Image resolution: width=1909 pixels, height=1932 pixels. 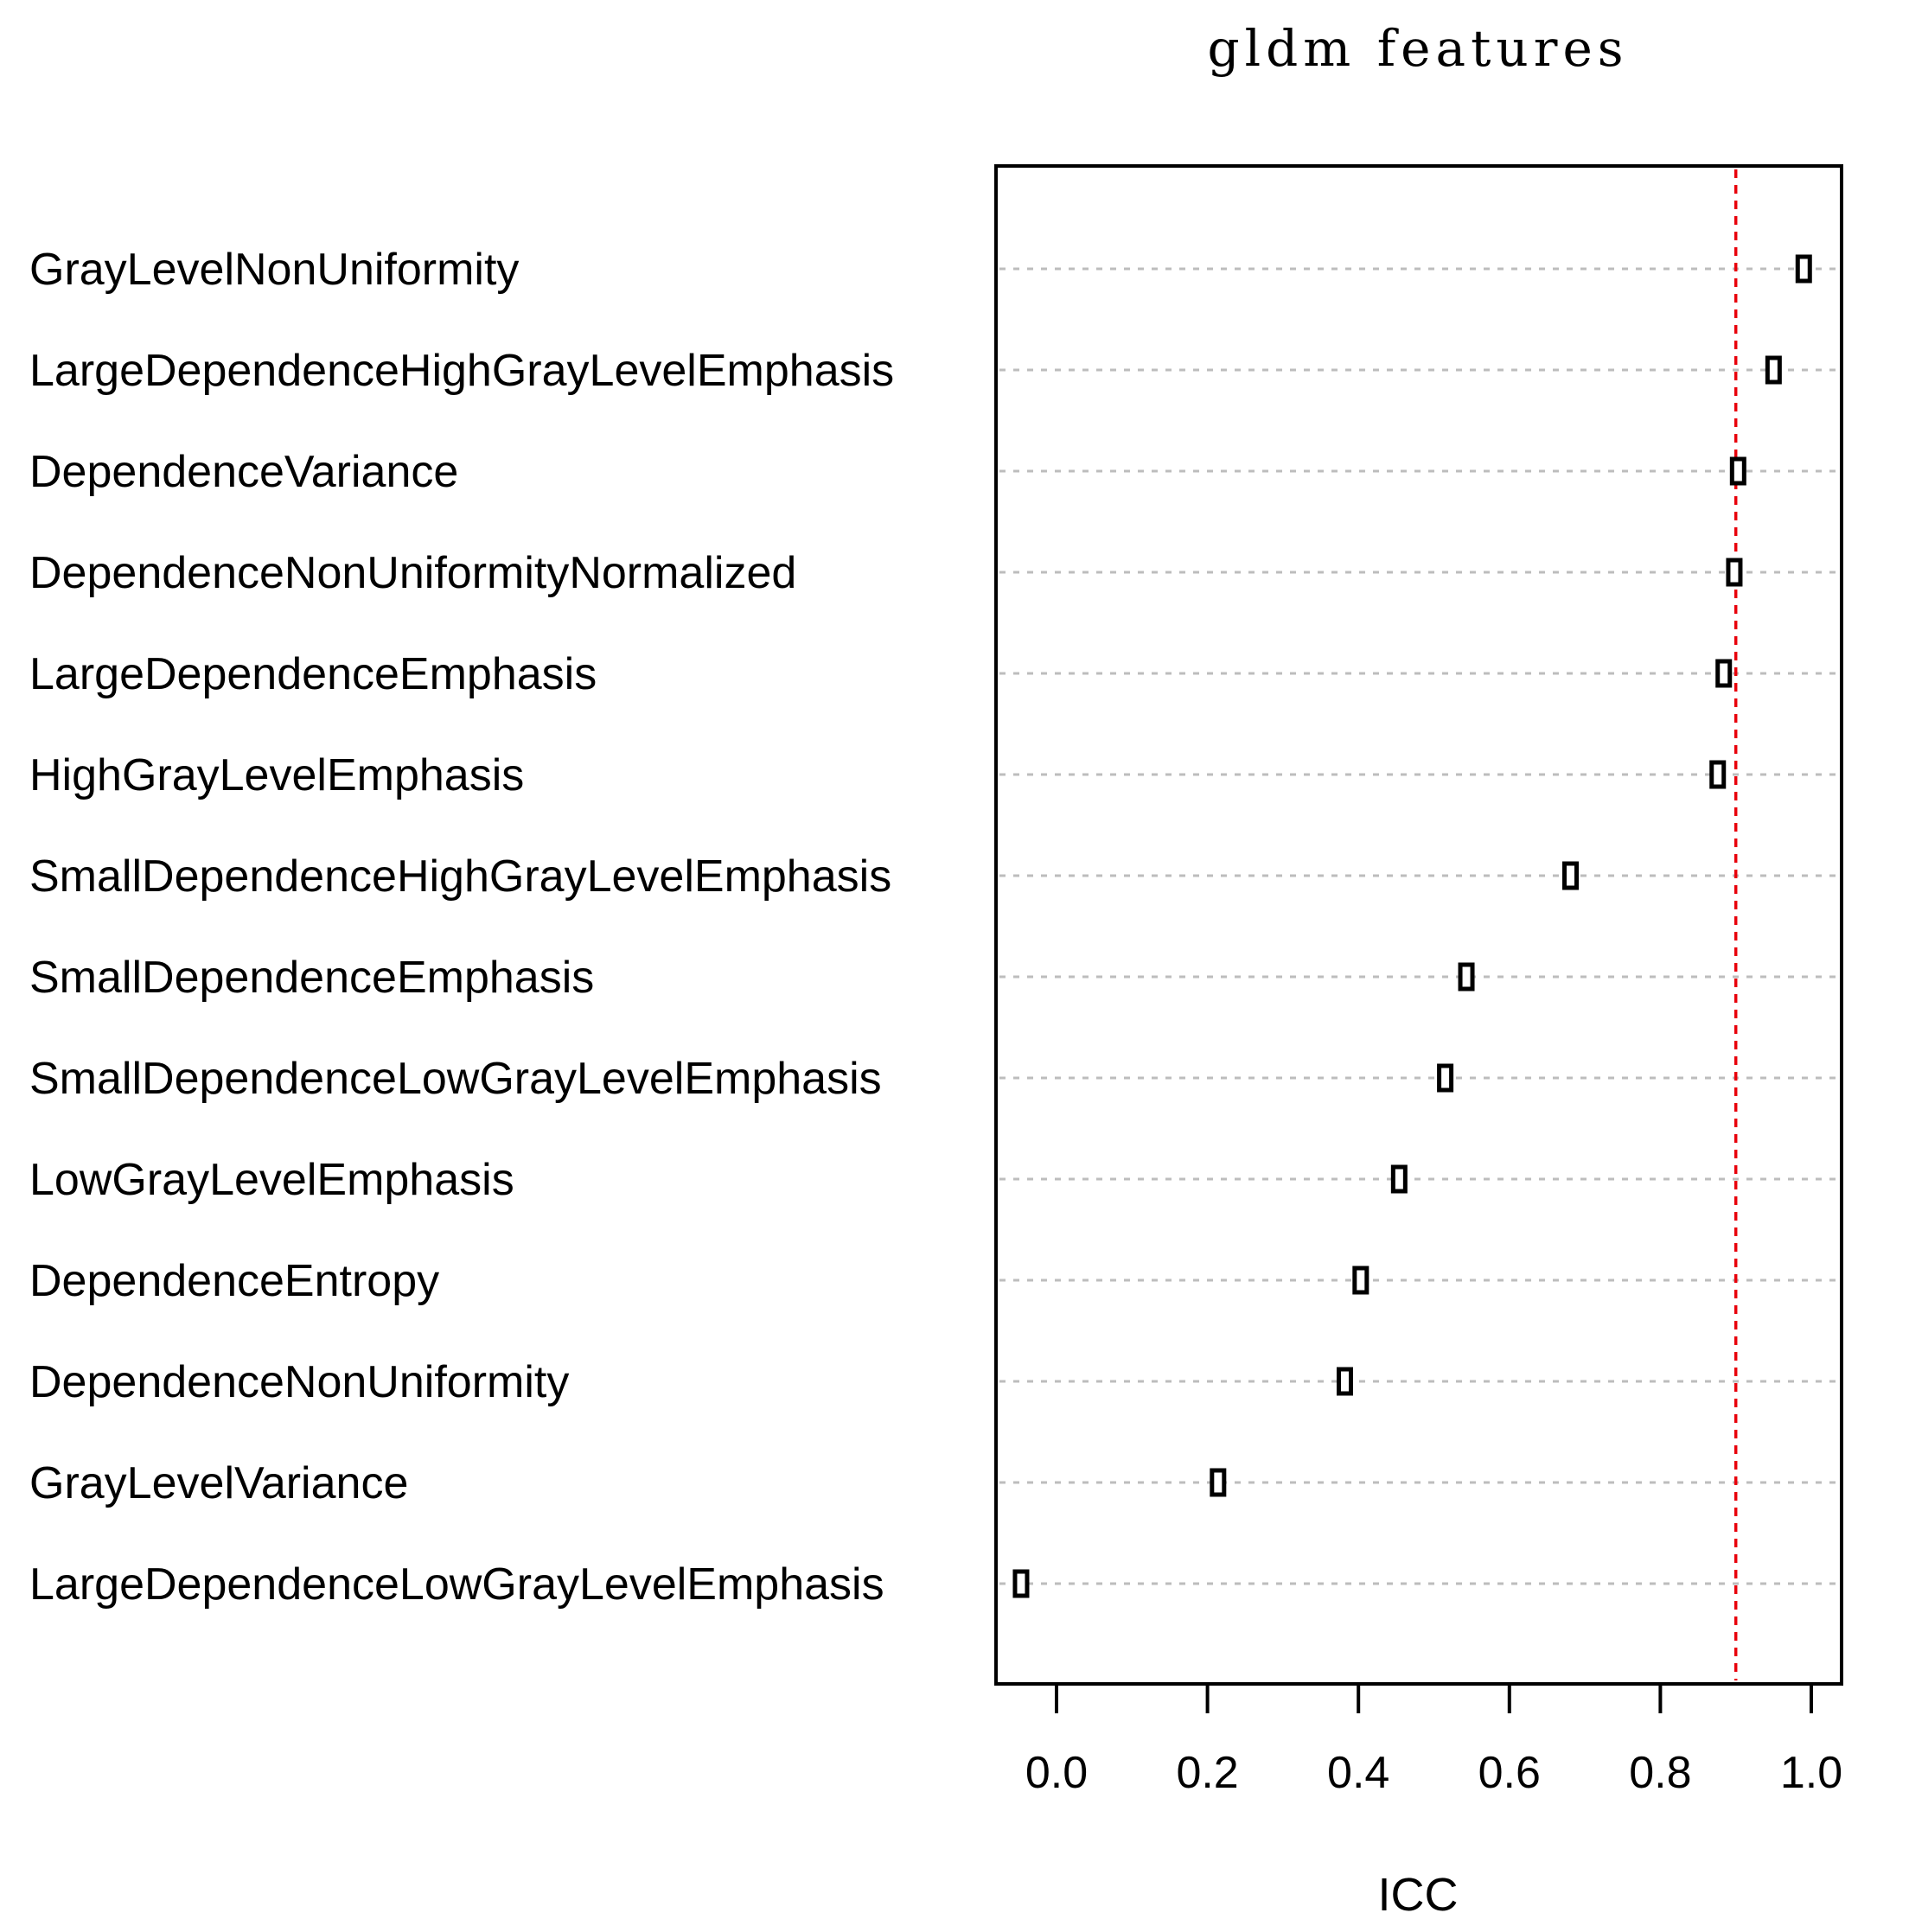 I want to click on x-tick-label: 0.2, so click(x=1207, y=1773).